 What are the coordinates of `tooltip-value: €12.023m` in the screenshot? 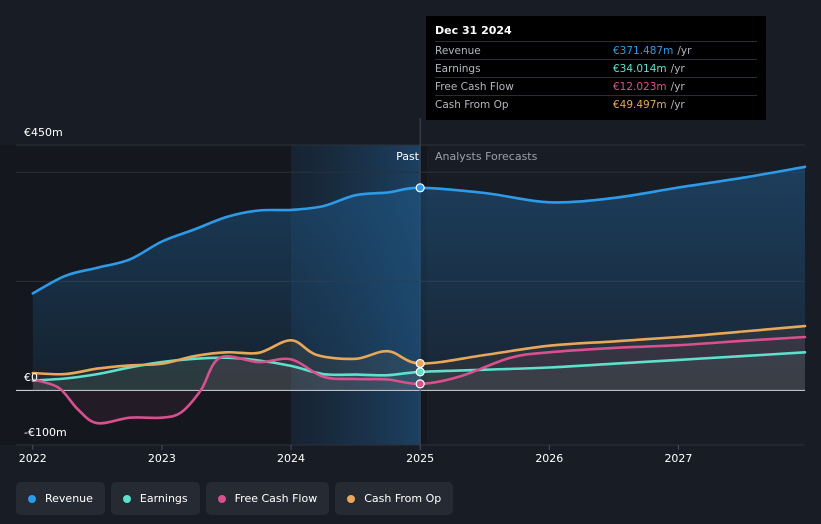 It's located at (640, 86).